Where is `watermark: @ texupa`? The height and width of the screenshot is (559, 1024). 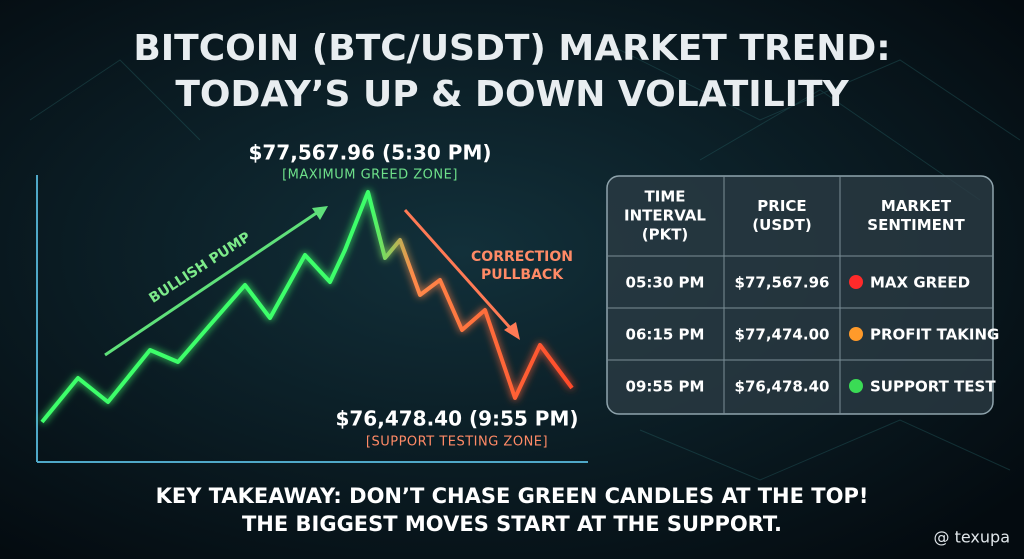
watermark: @ texupa is located at coordinates (972, 537).